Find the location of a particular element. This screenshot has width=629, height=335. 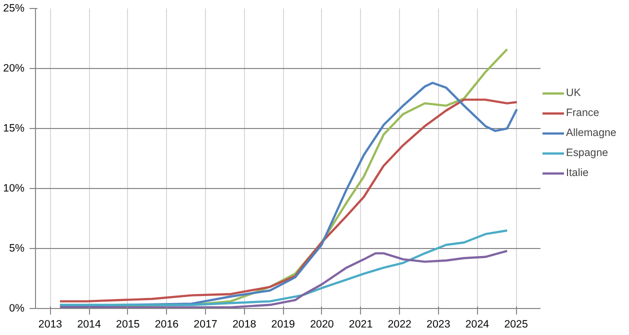

x-tick-label: 2020 is located at coordinates (322, 324).